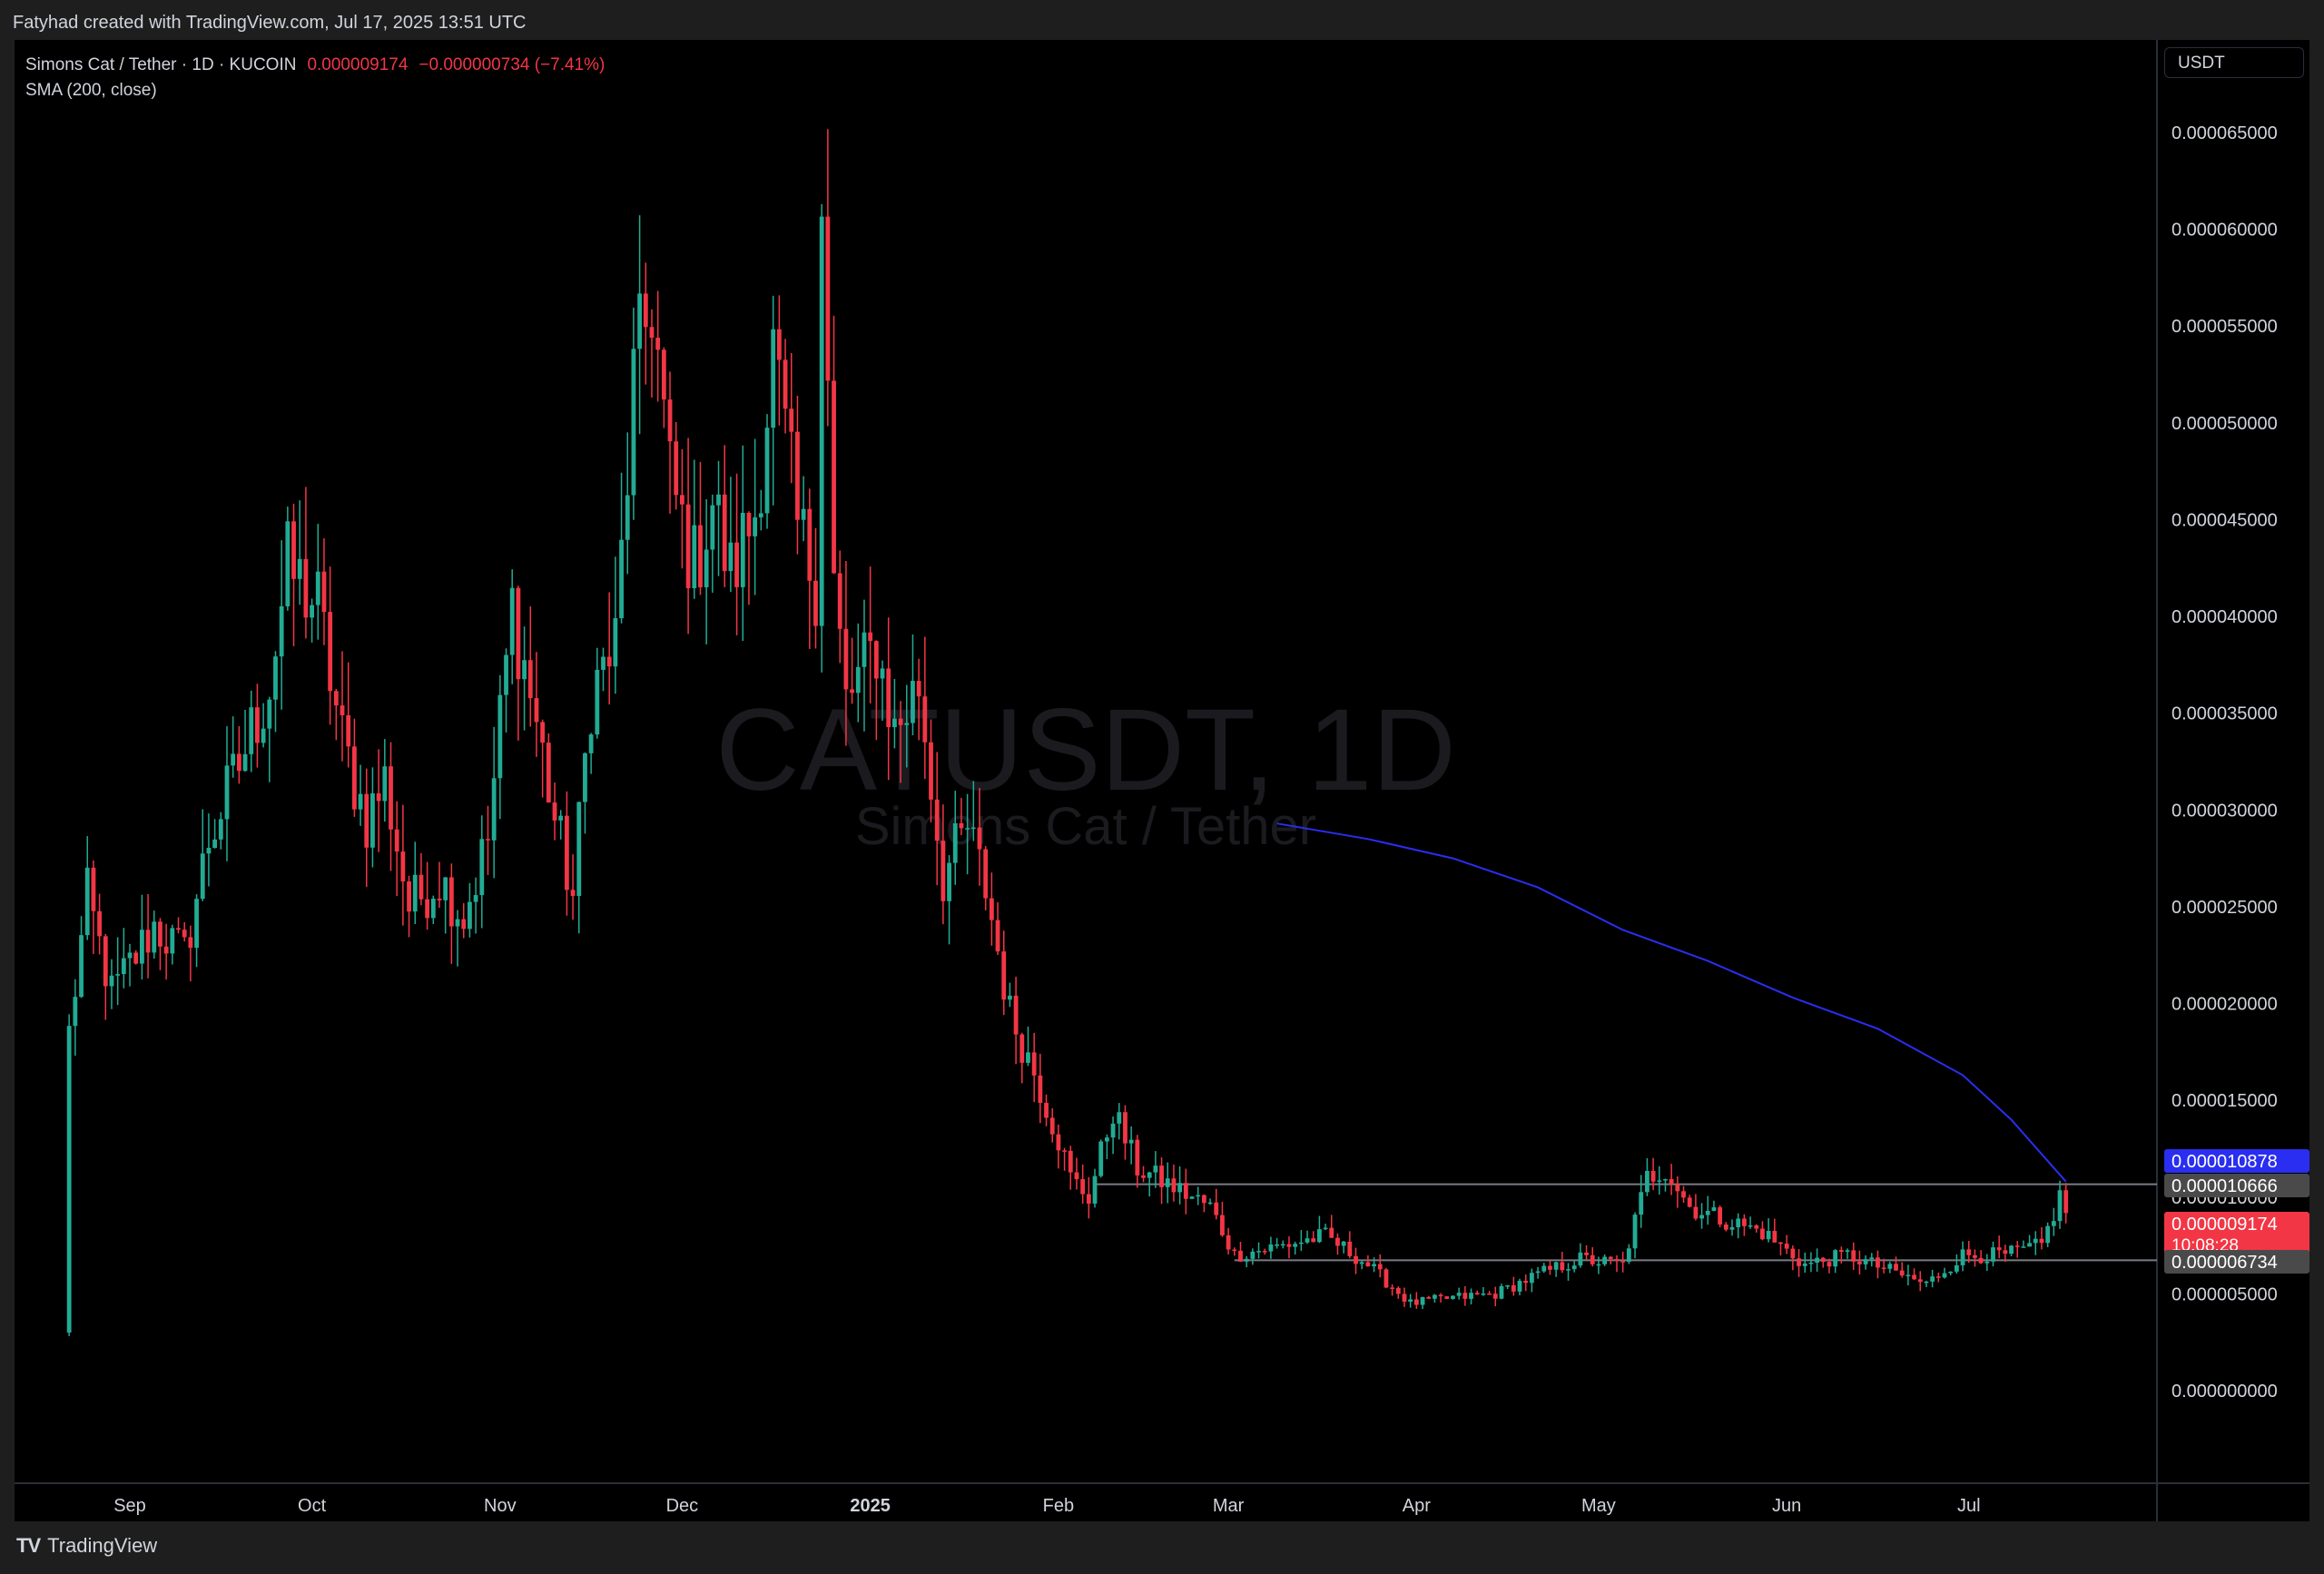 This screenshot has width=2324, height=1574. I want to click on currency-button: USDT, so click(2234, 62).